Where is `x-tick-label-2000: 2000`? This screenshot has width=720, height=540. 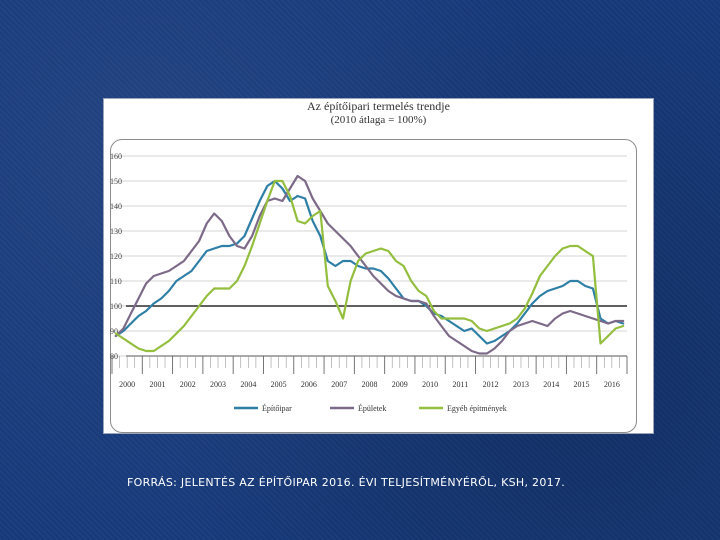
x-tick-label-2000: 2000 is located at coordinates (127, 384).